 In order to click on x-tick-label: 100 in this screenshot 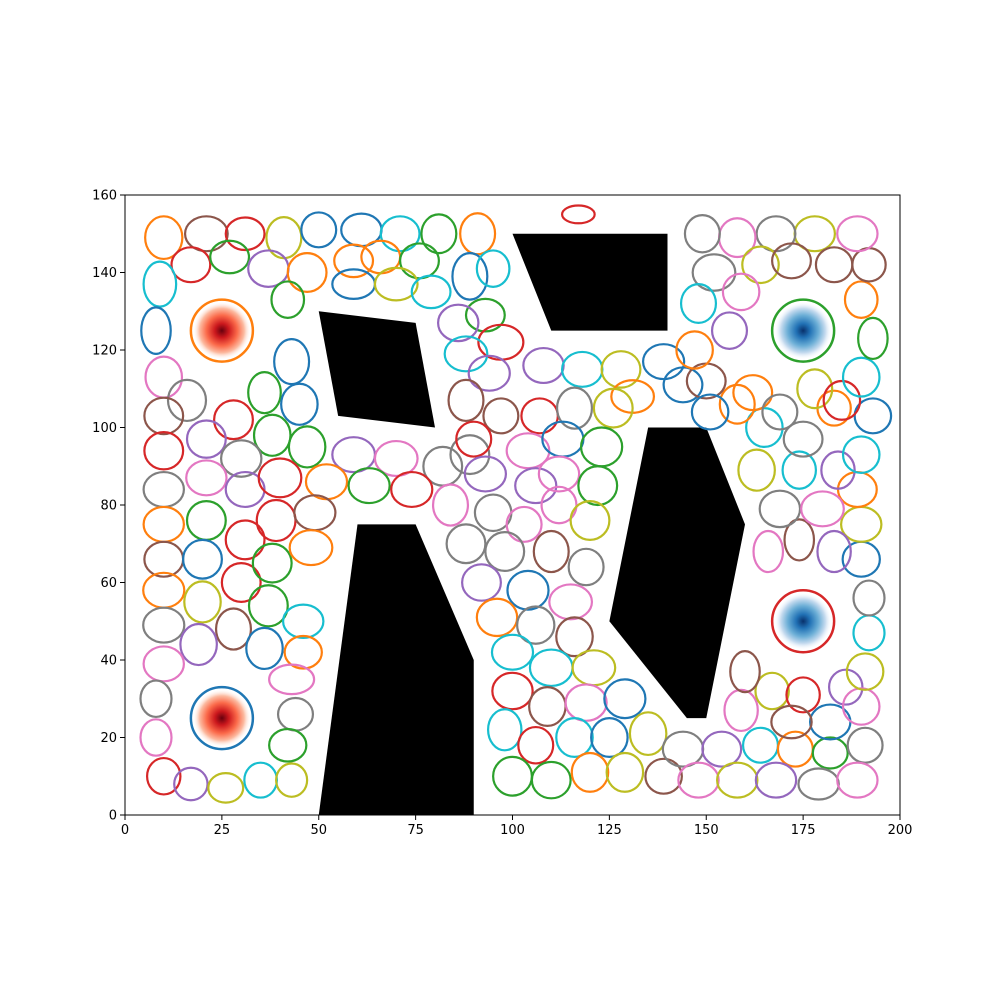, I will do `click(512, 830)`.